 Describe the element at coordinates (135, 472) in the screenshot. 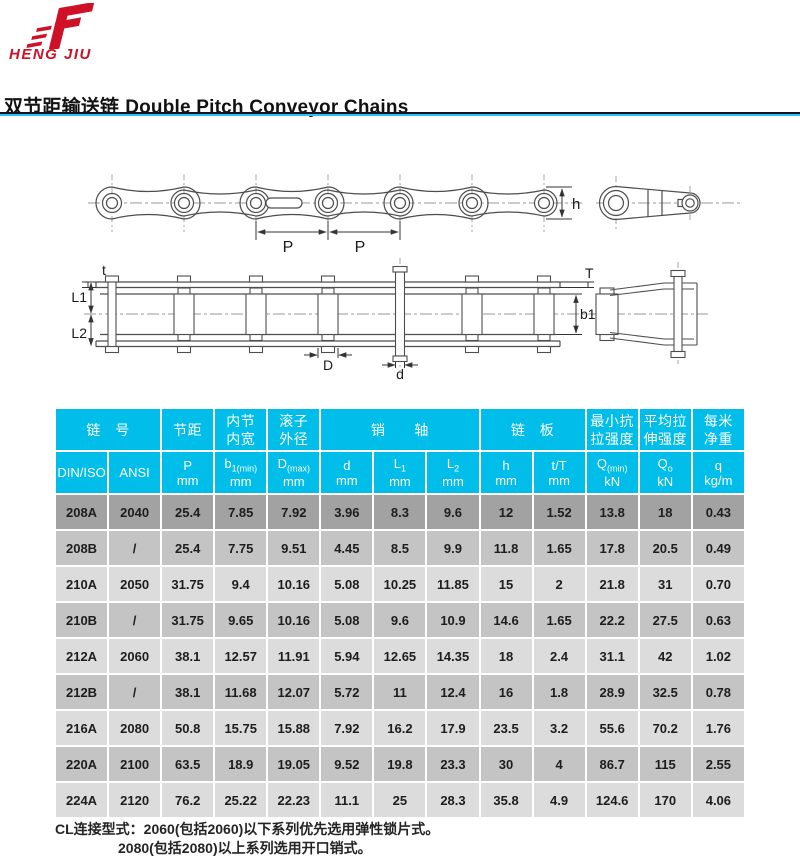

I see `column-header: ANSI` at that location.